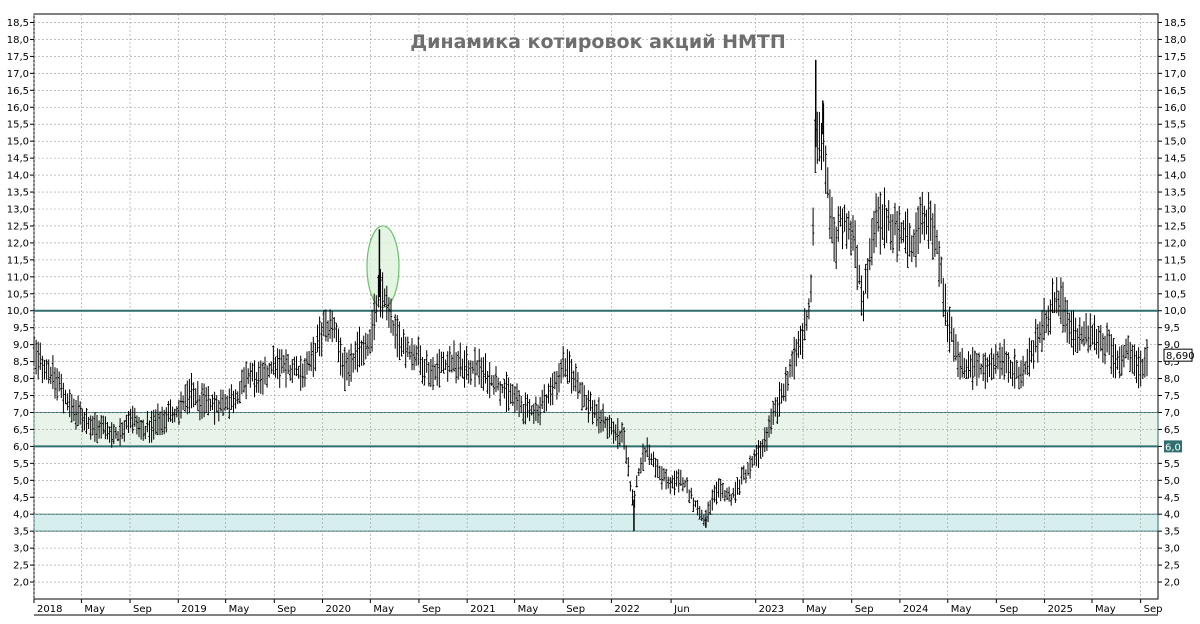 Image resolution: width=1200 pixels, height=624 pixels. What do you see at coordinates (1172, 362) in the screenshot?
I see `y-tick-label-right: 8,5` at bounding box center [1172, 362].